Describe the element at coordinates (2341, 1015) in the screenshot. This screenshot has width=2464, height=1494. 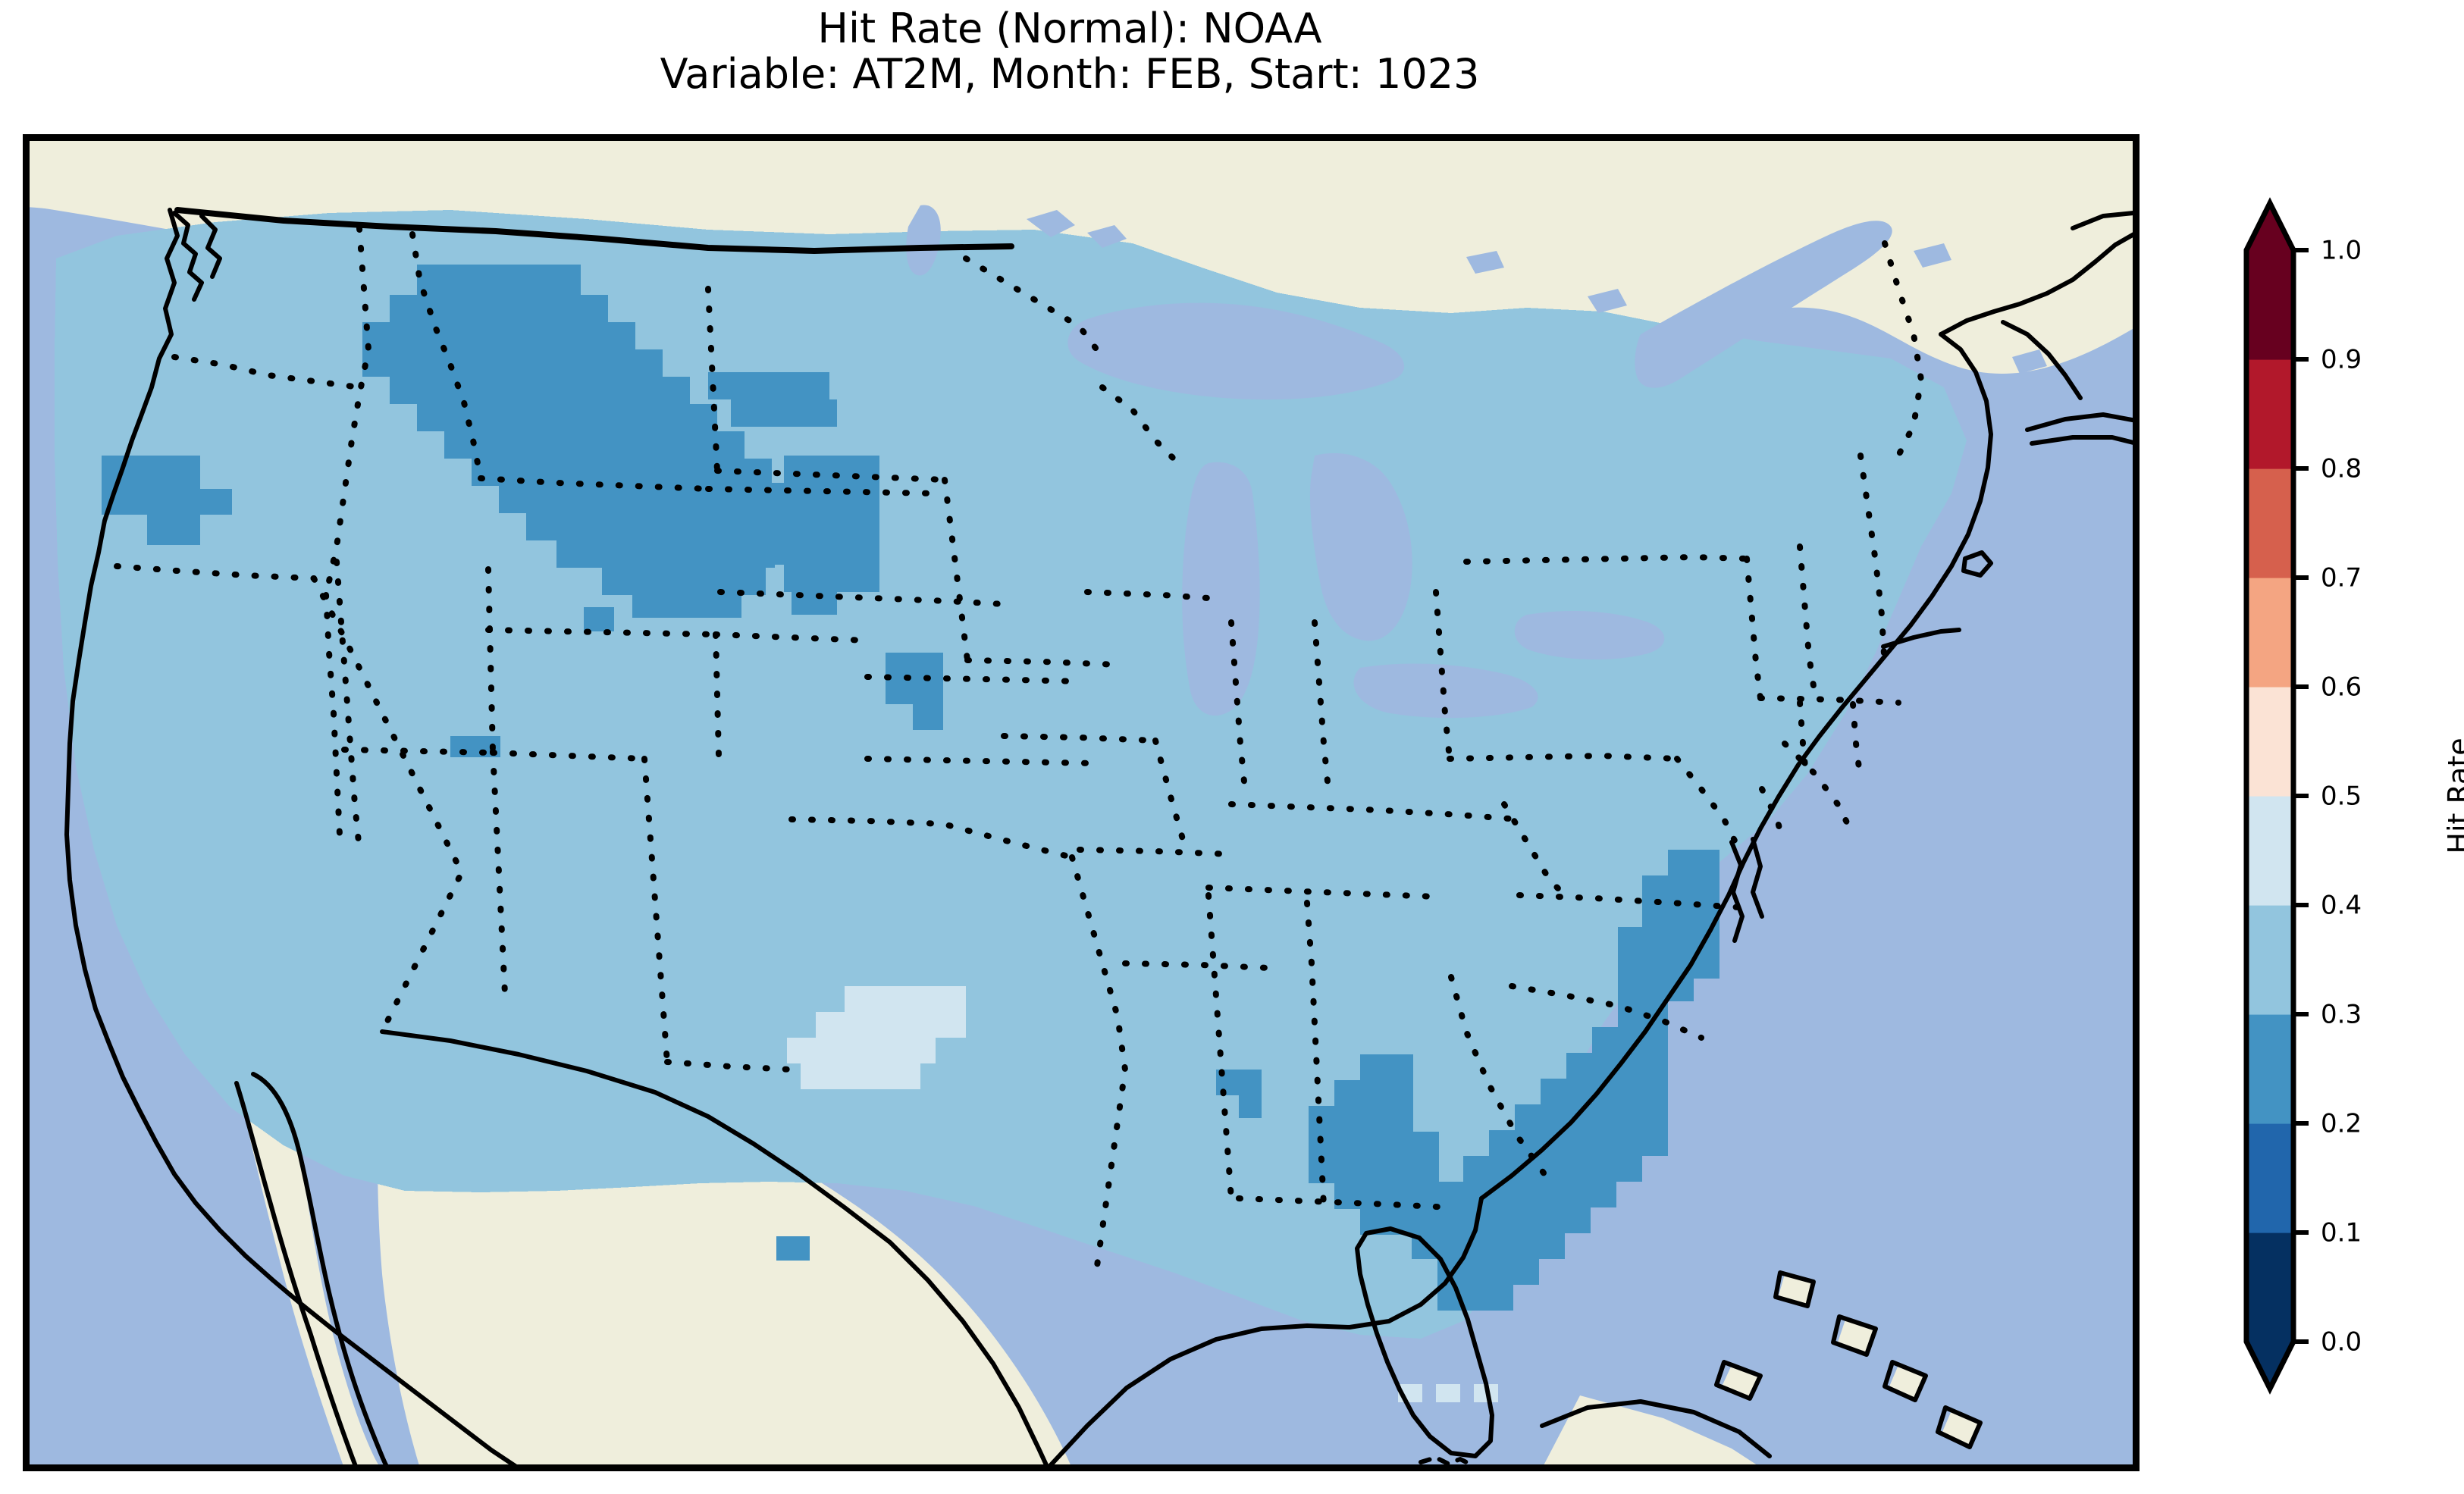
I see `colorbar-tick-label: 0.3` at that location.